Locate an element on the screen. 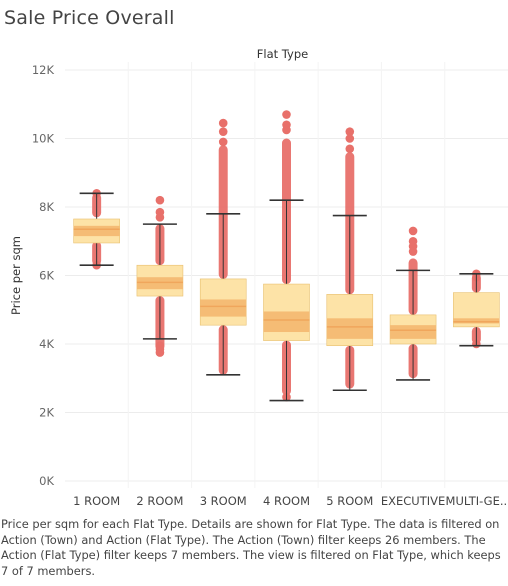  y-tick-label: 12K is located at coordinates (43, 70).